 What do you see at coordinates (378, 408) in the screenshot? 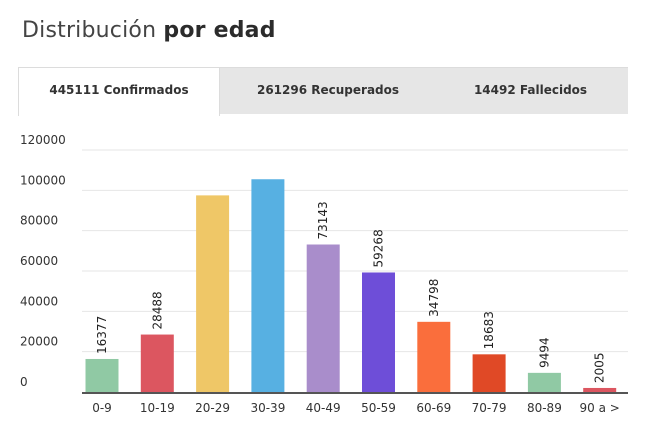
I see `x-tick-label: 50-59` at bounding box center [378, 408].